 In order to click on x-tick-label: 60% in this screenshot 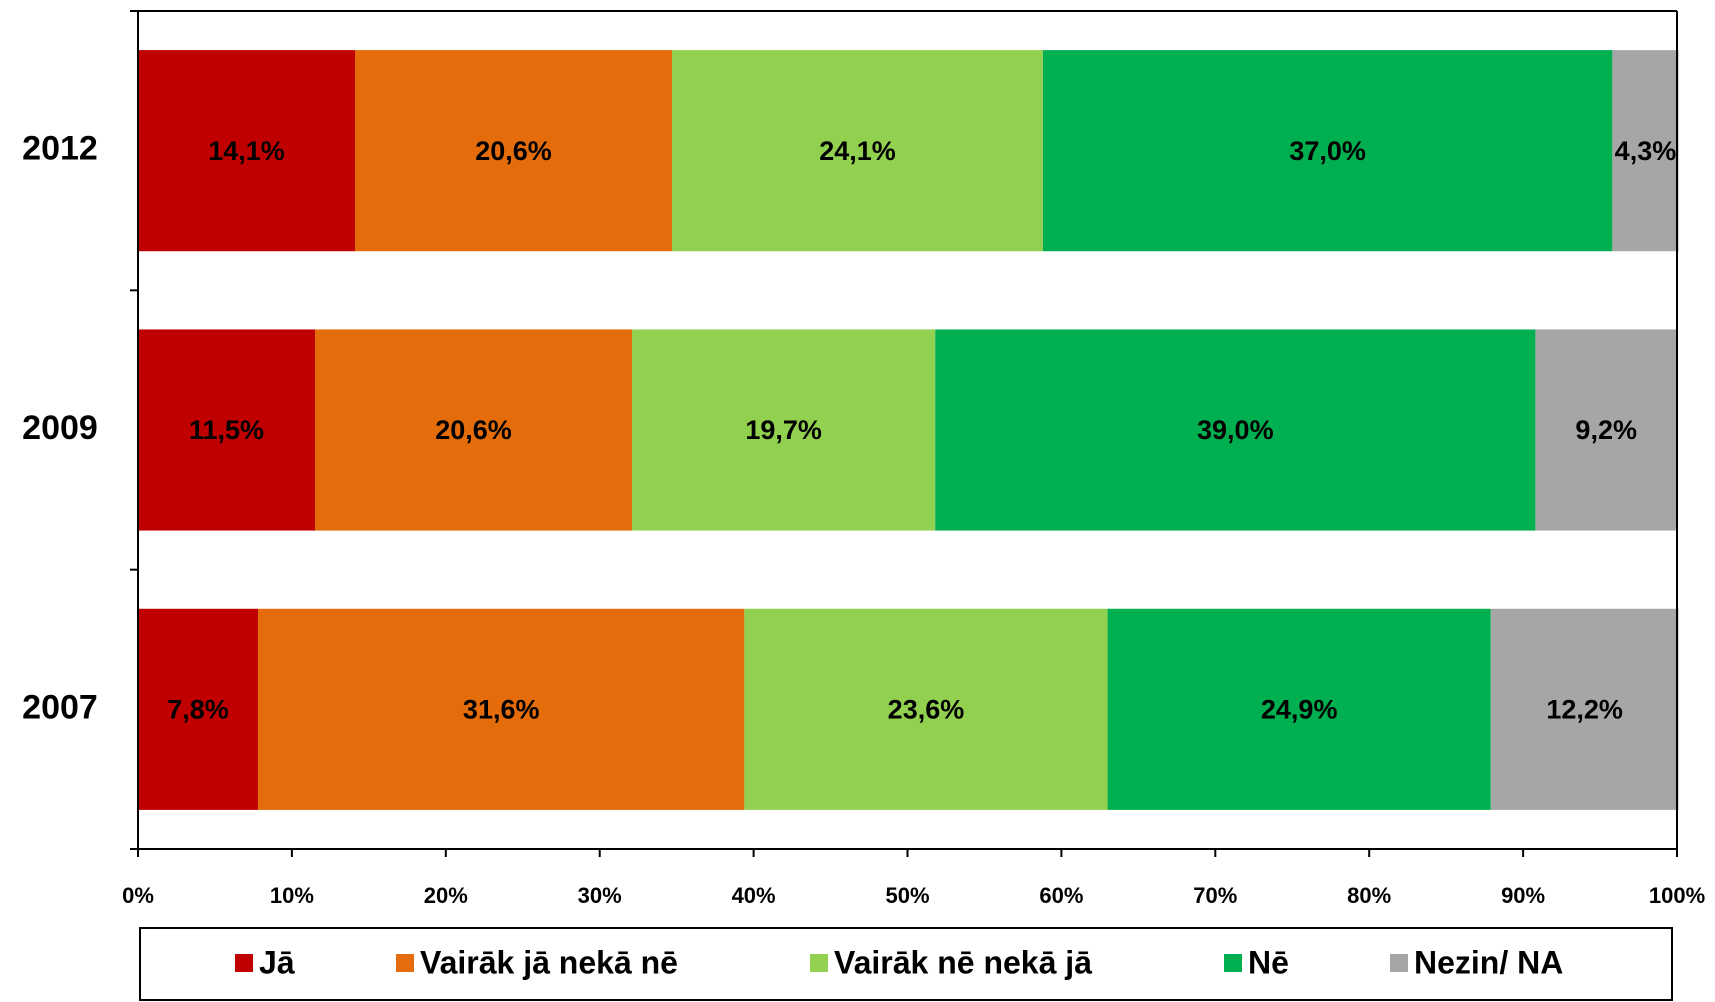, I will do `click(1061, 895)`.